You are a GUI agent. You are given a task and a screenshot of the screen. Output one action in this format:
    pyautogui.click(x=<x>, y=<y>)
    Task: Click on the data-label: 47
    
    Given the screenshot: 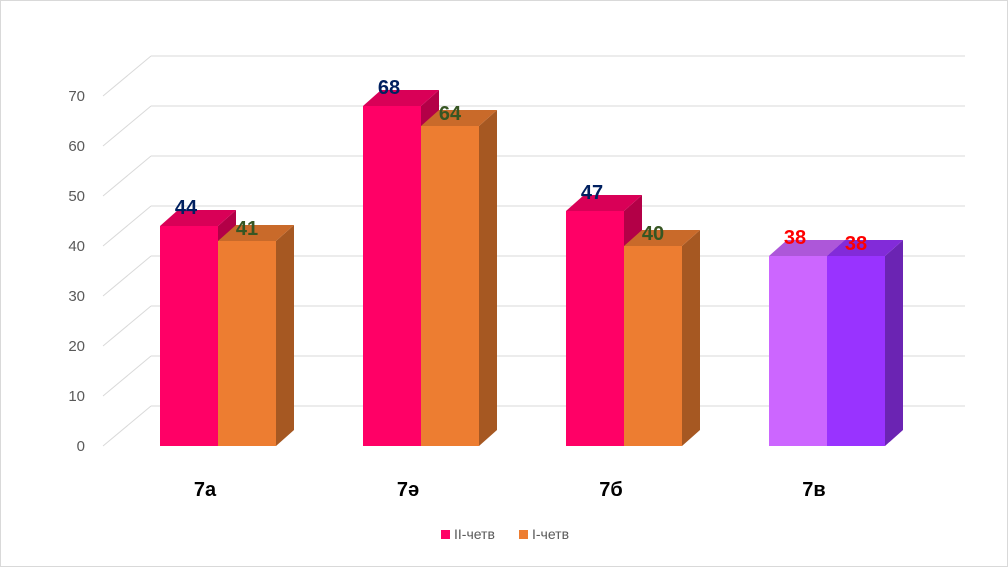 What is the action you would take?
    pyautogui.click(x=592, y=193)
    